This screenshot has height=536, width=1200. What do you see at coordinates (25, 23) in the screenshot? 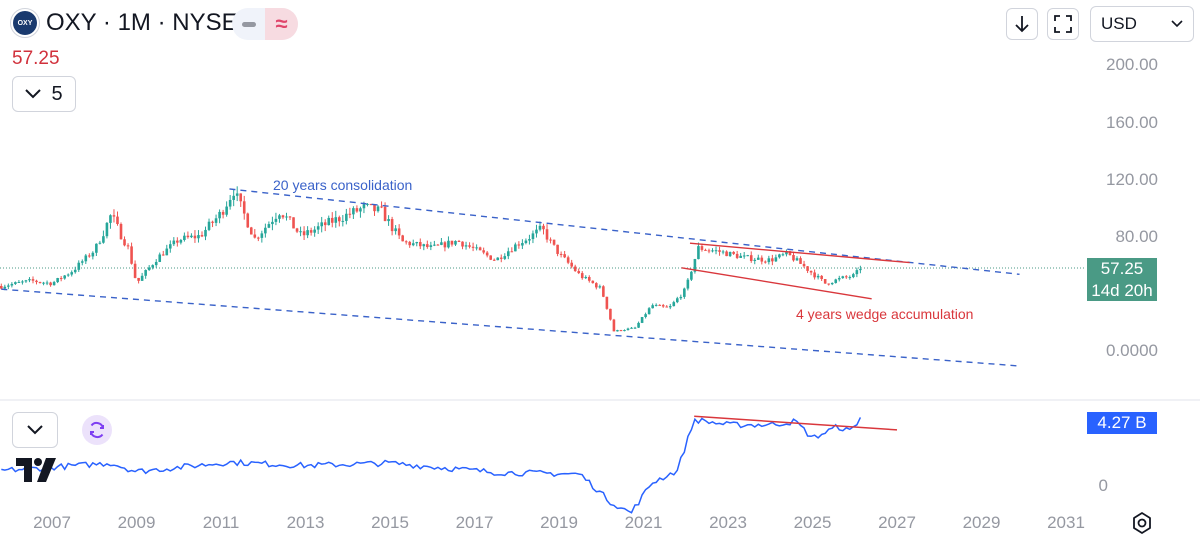
I see `symbol-logo-text: OXY` at bounding box center [25, 23].